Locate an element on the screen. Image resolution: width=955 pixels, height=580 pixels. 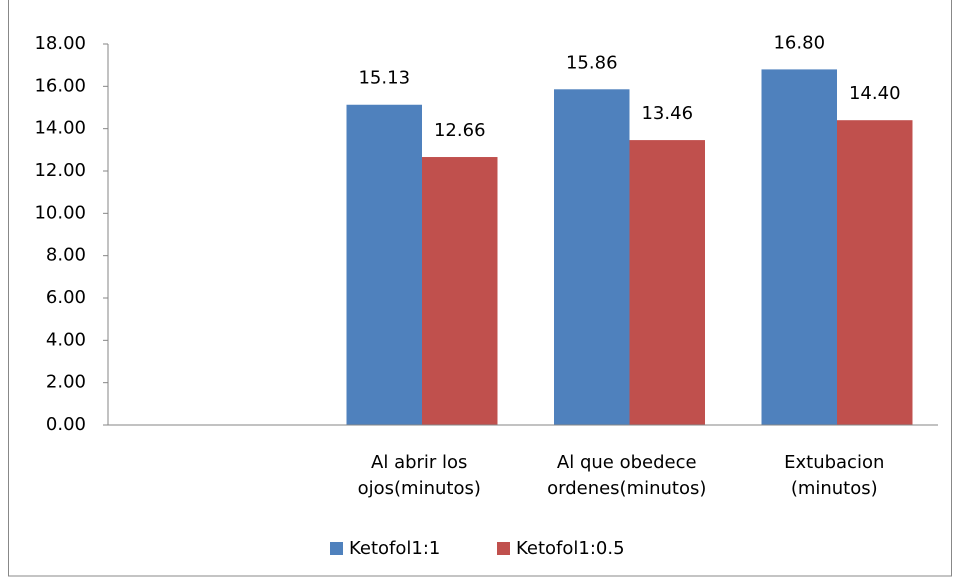
data-label: 12.66 is located at coordinates (460, 130).